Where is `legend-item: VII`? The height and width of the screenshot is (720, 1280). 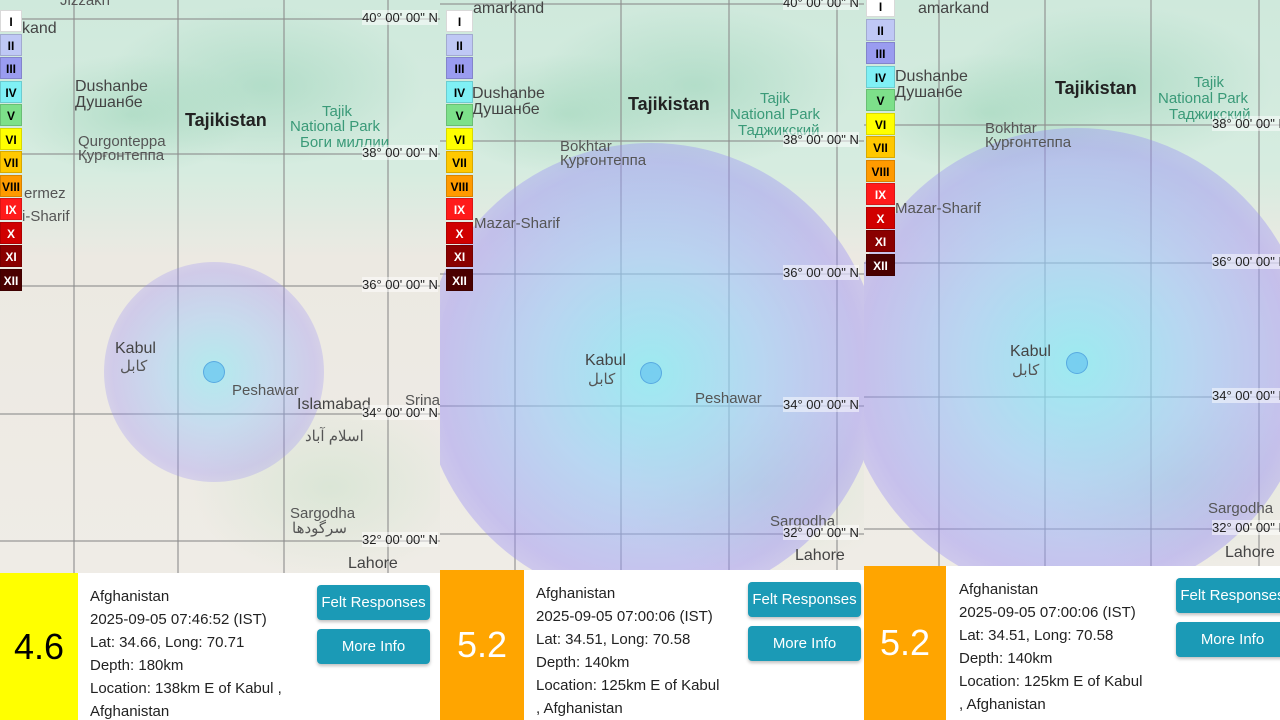 legend-item: VII is located at coordinates (880, 147).